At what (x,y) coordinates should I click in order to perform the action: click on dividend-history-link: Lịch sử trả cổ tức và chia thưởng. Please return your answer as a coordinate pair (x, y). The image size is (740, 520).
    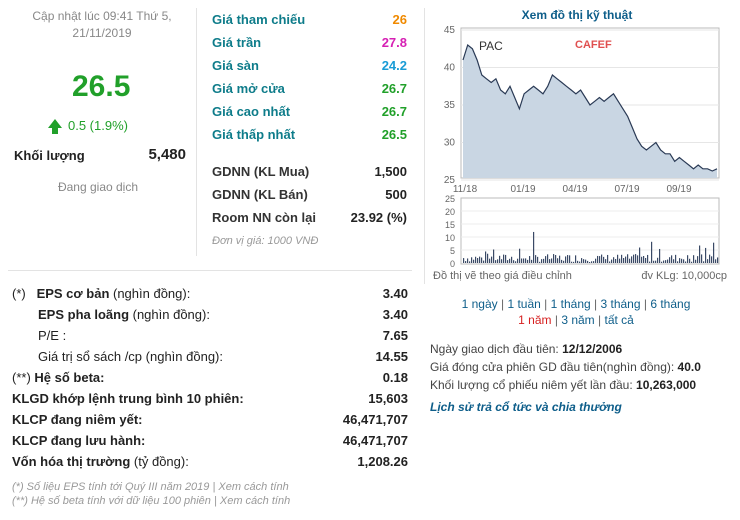
    Looking at the image, I should click on (526, 407).